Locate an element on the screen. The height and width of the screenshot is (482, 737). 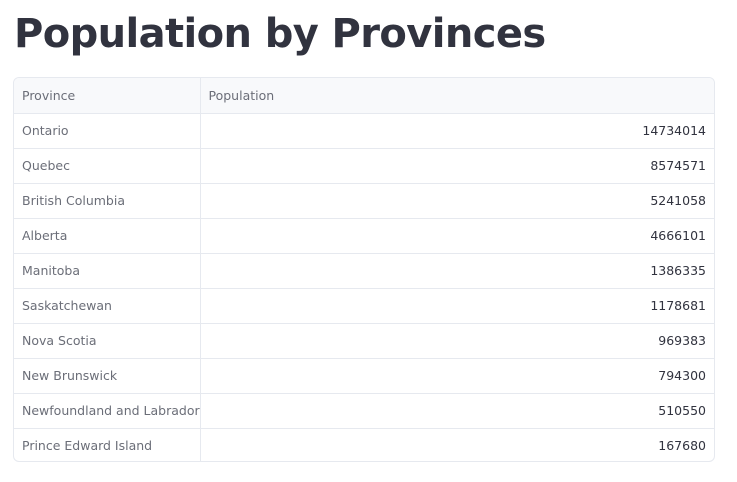
cell-population: 510550 is located at coordinates (457, 410).